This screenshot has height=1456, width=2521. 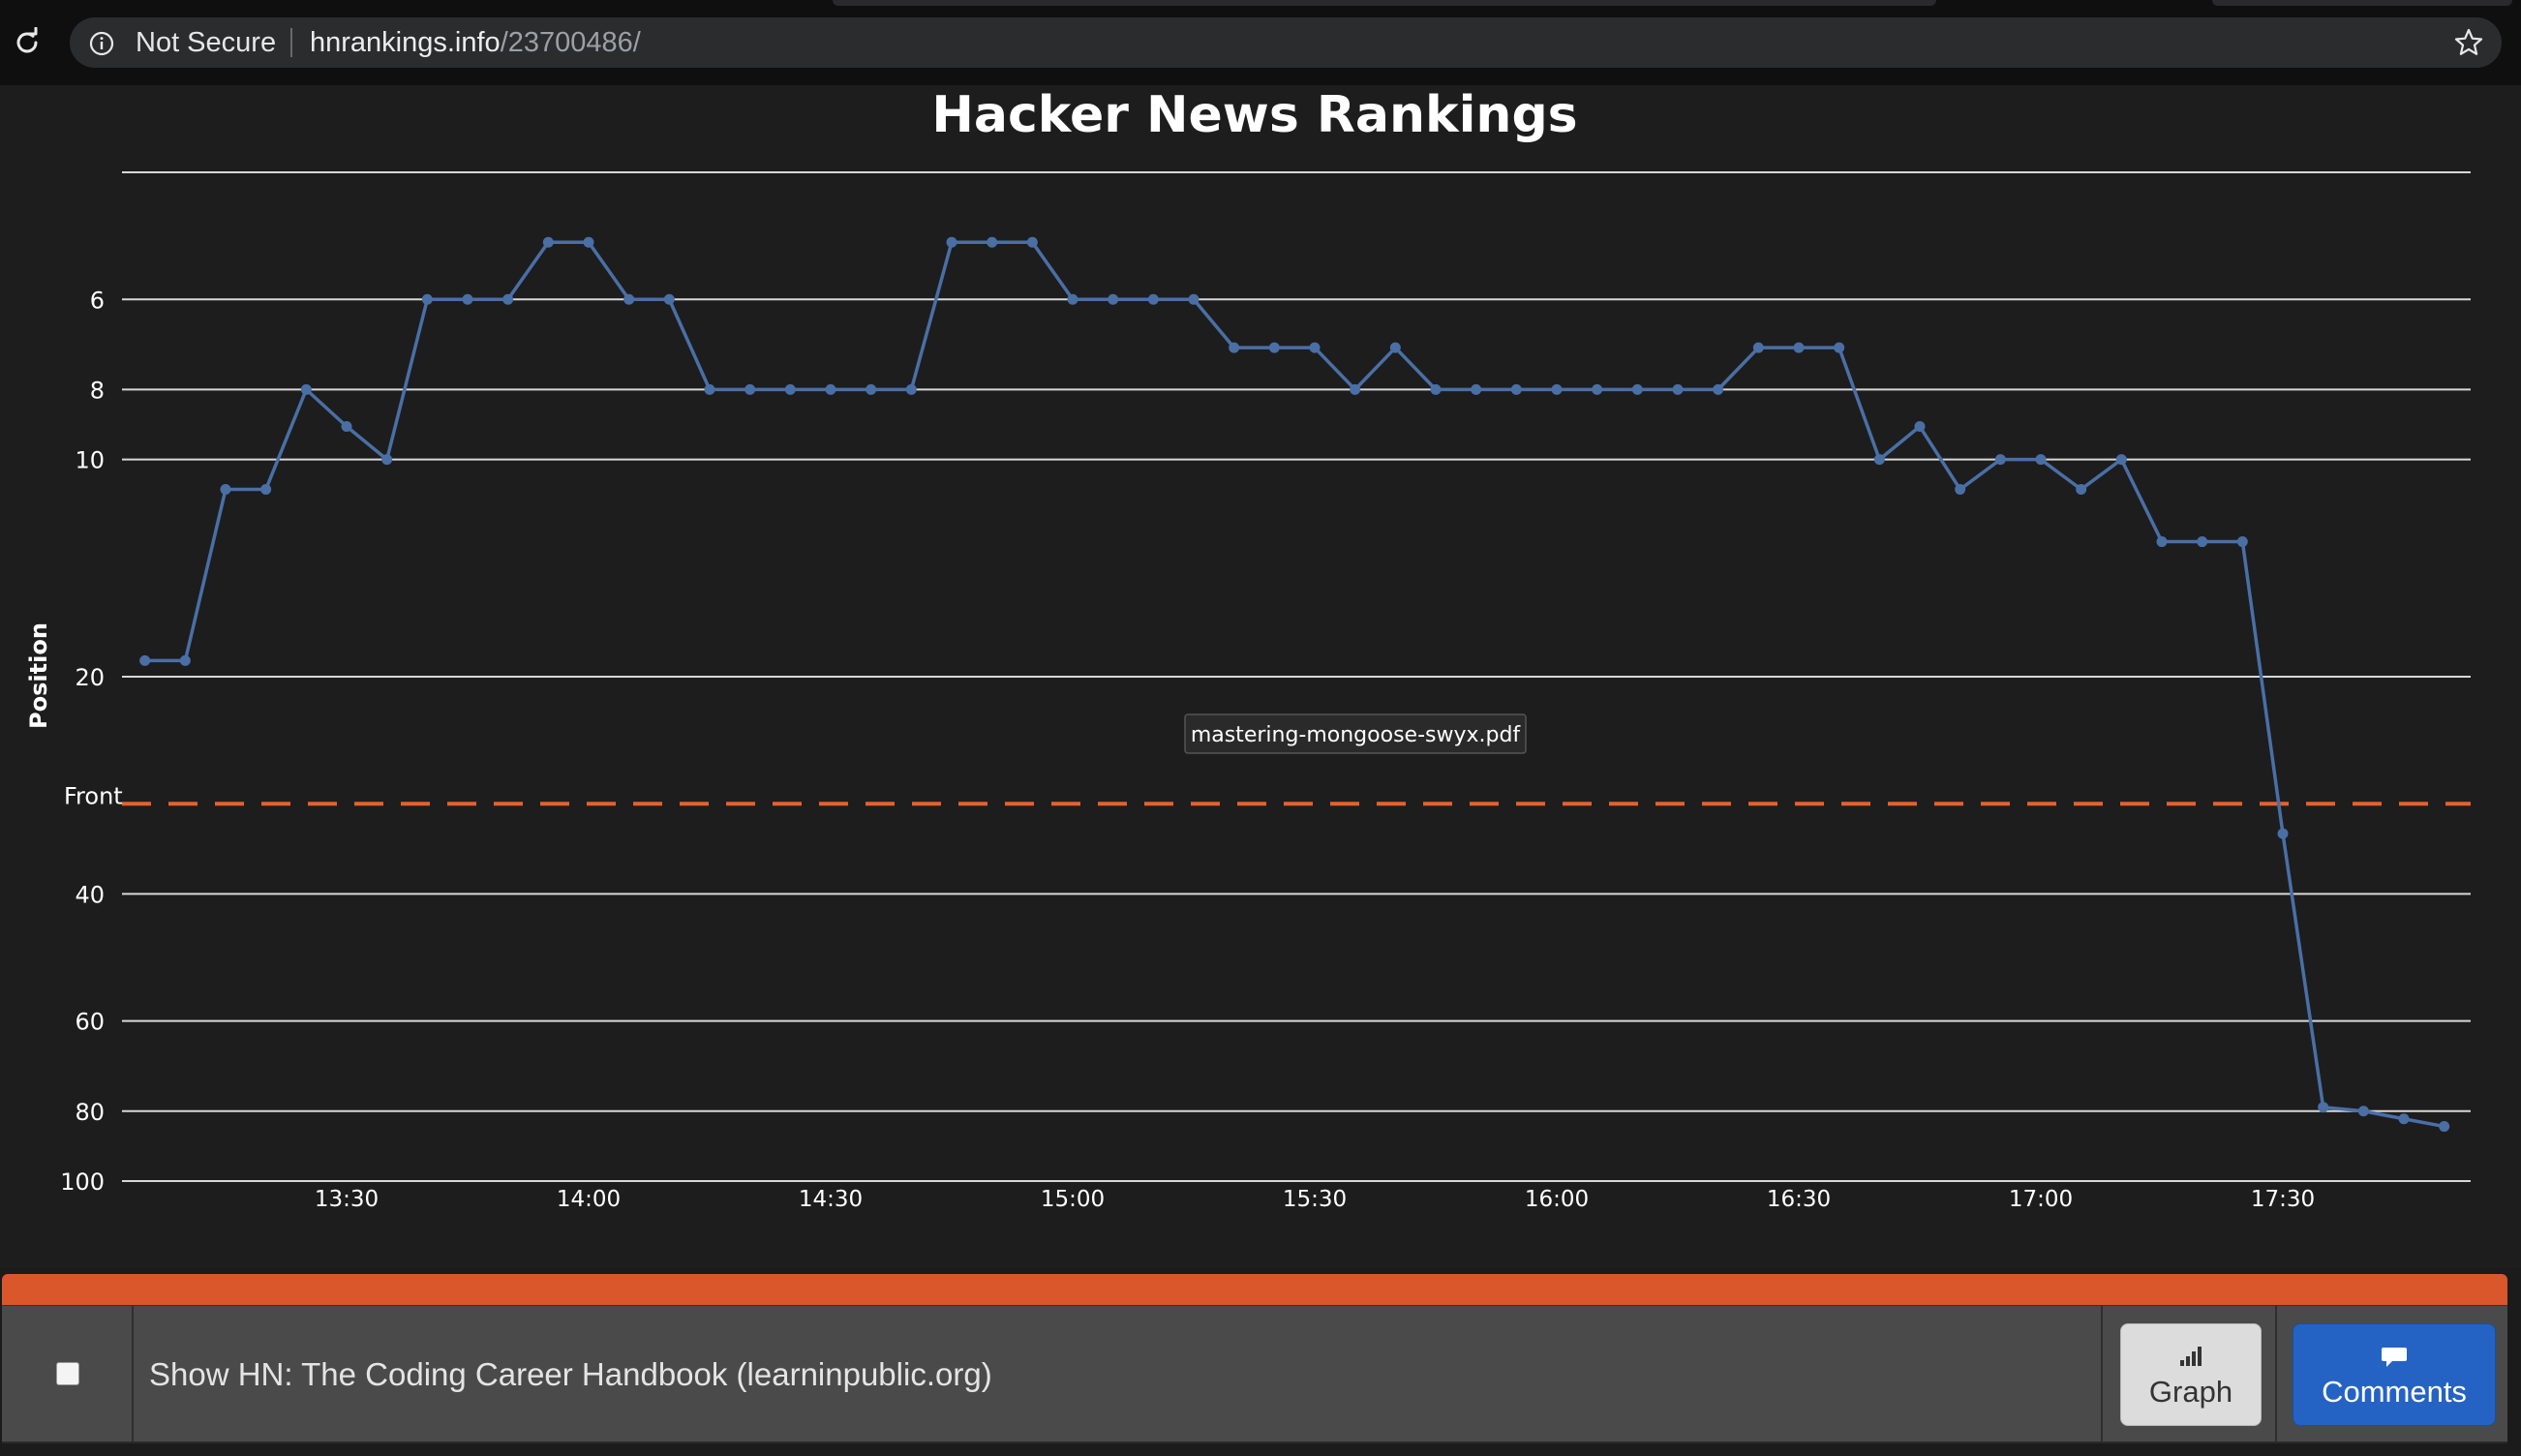 I want to click on reload-icon, so click(x=27, y=40).